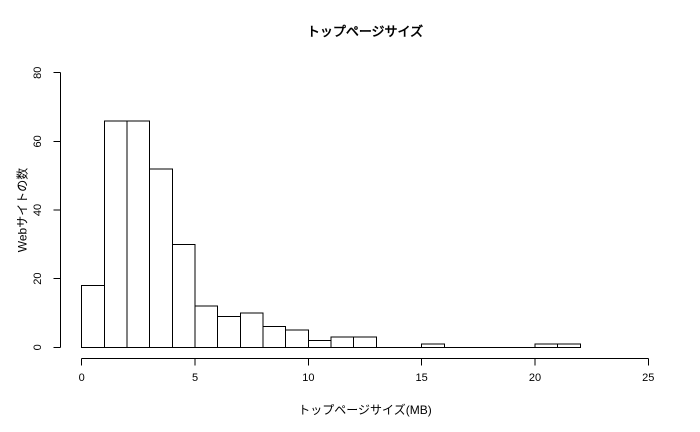 The width and height of the screenshot is (700, 432). Describe the element at coordinates (648, 378) in the screenshot. I see `x-tick-label: 25` at that location.